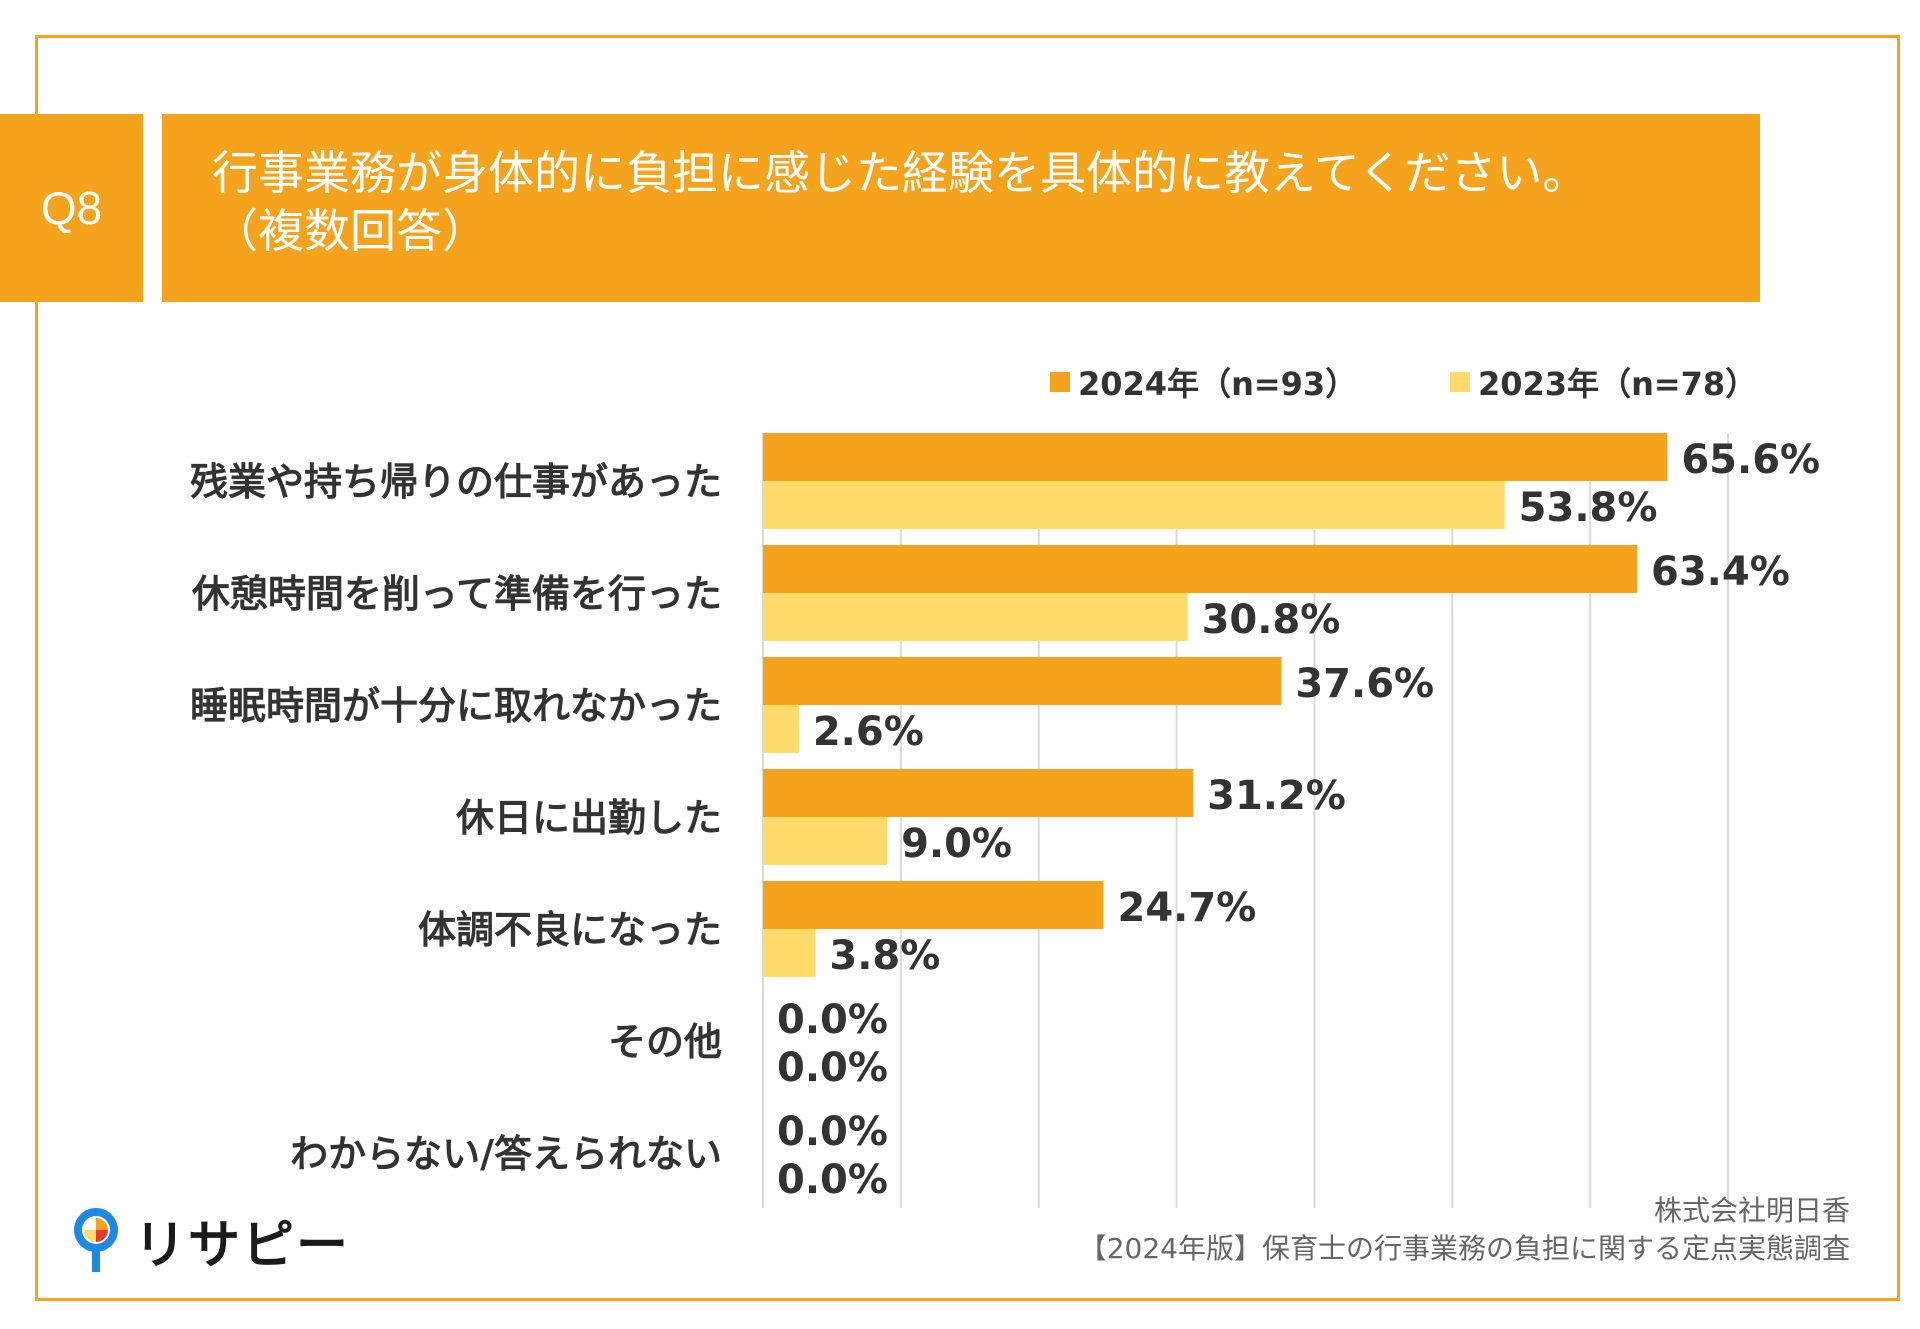 The image size is (1920, 1329). I want to click on category-label: その他, so click(665, 1042).